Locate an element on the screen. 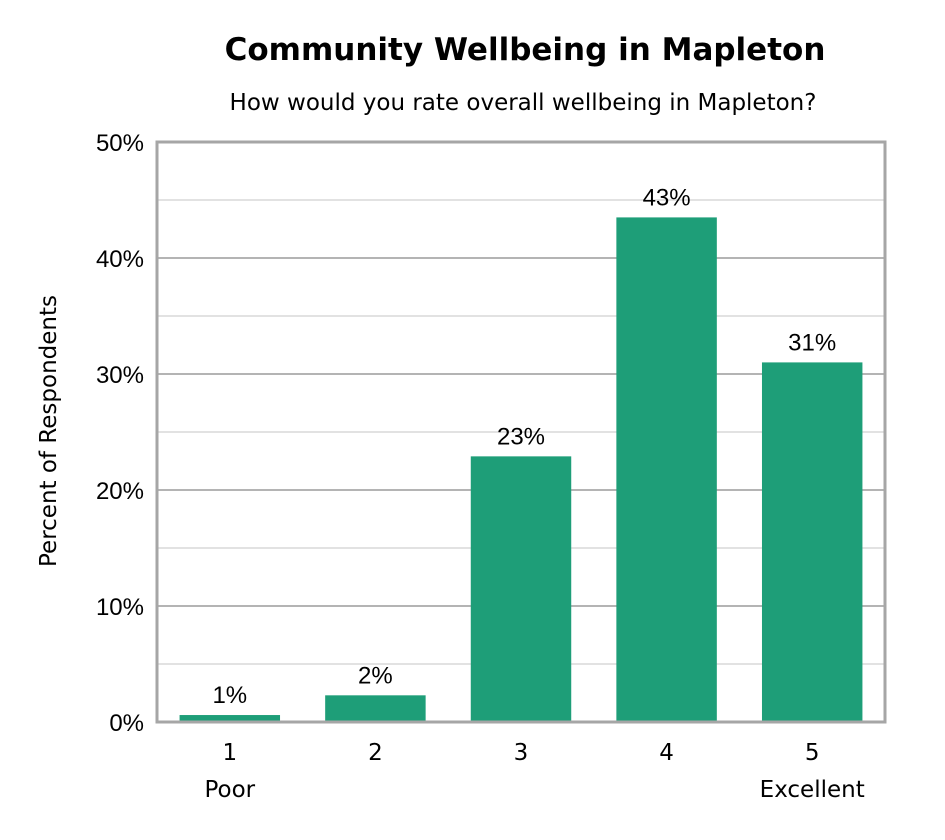 Image resolution: width=945 pixels, height=840 pixels. y-tick-label: 10% is located at coordinates (120, 607).